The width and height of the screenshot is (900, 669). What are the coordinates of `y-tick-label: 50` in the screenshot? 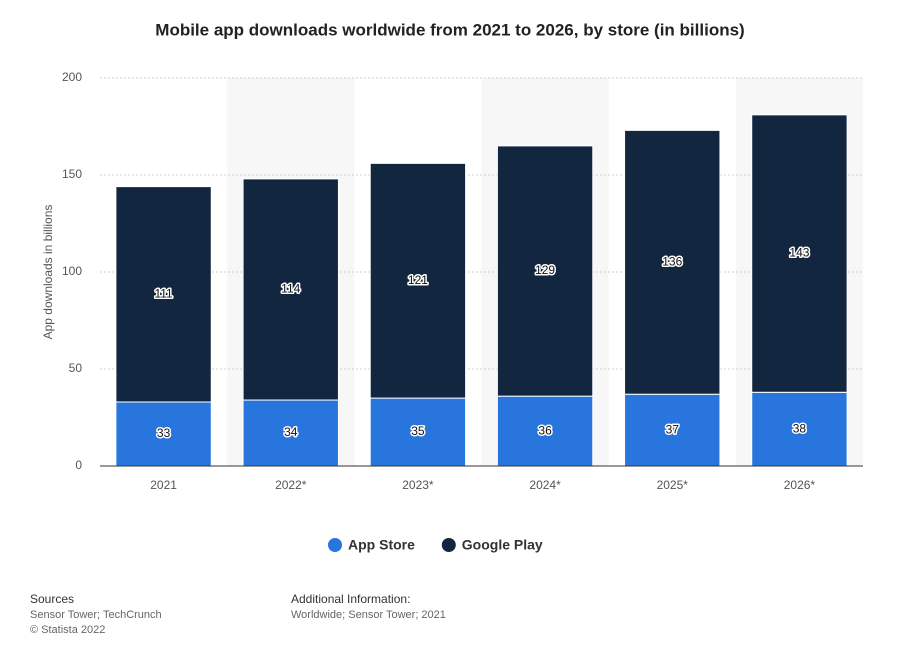 It's located at (76, 368).